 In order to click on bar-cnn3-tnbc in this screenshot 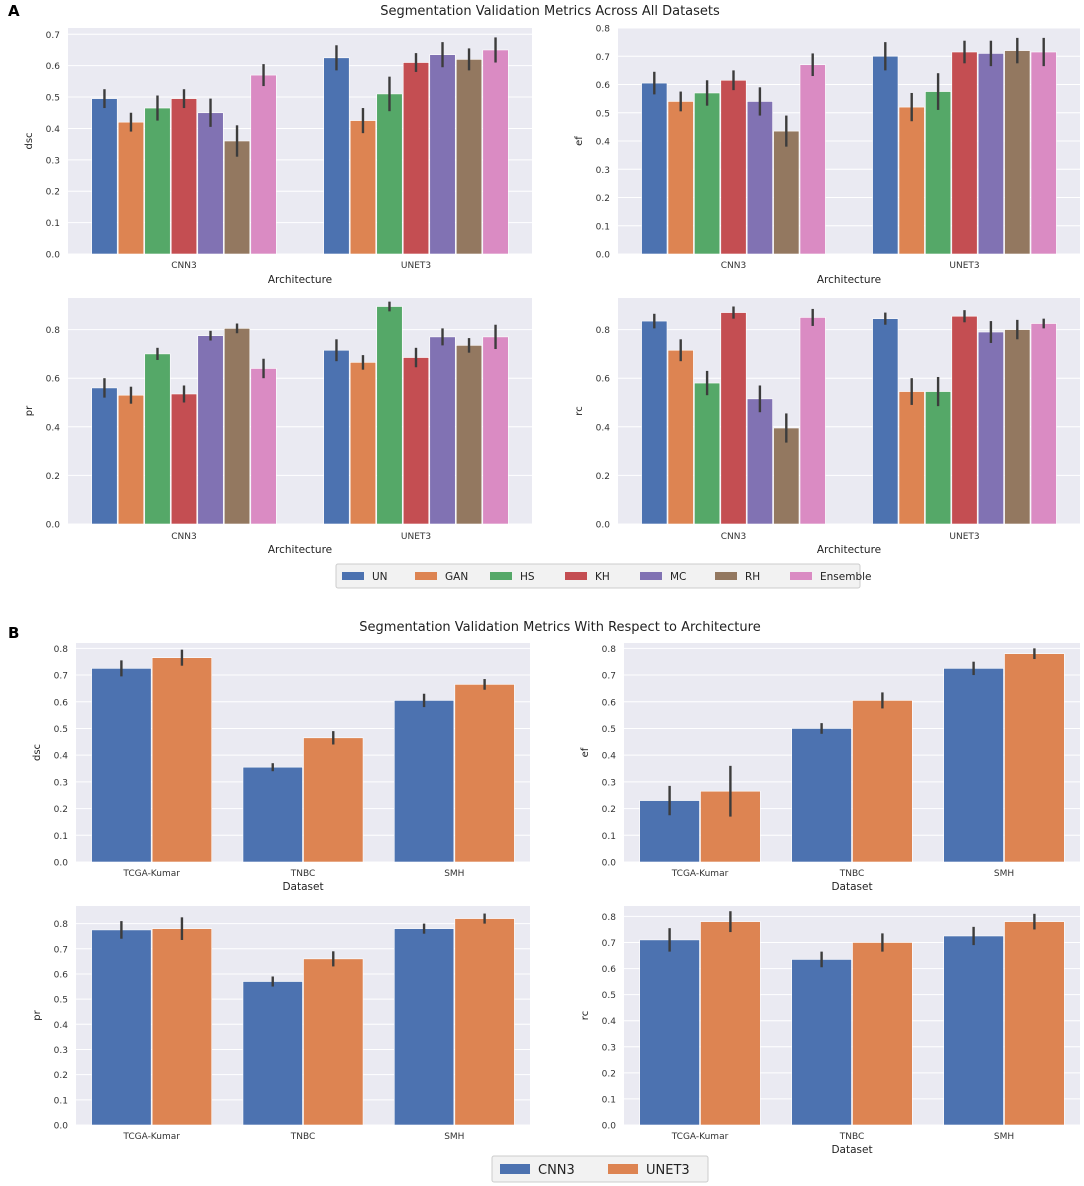, I will do `click(821, 795)`.